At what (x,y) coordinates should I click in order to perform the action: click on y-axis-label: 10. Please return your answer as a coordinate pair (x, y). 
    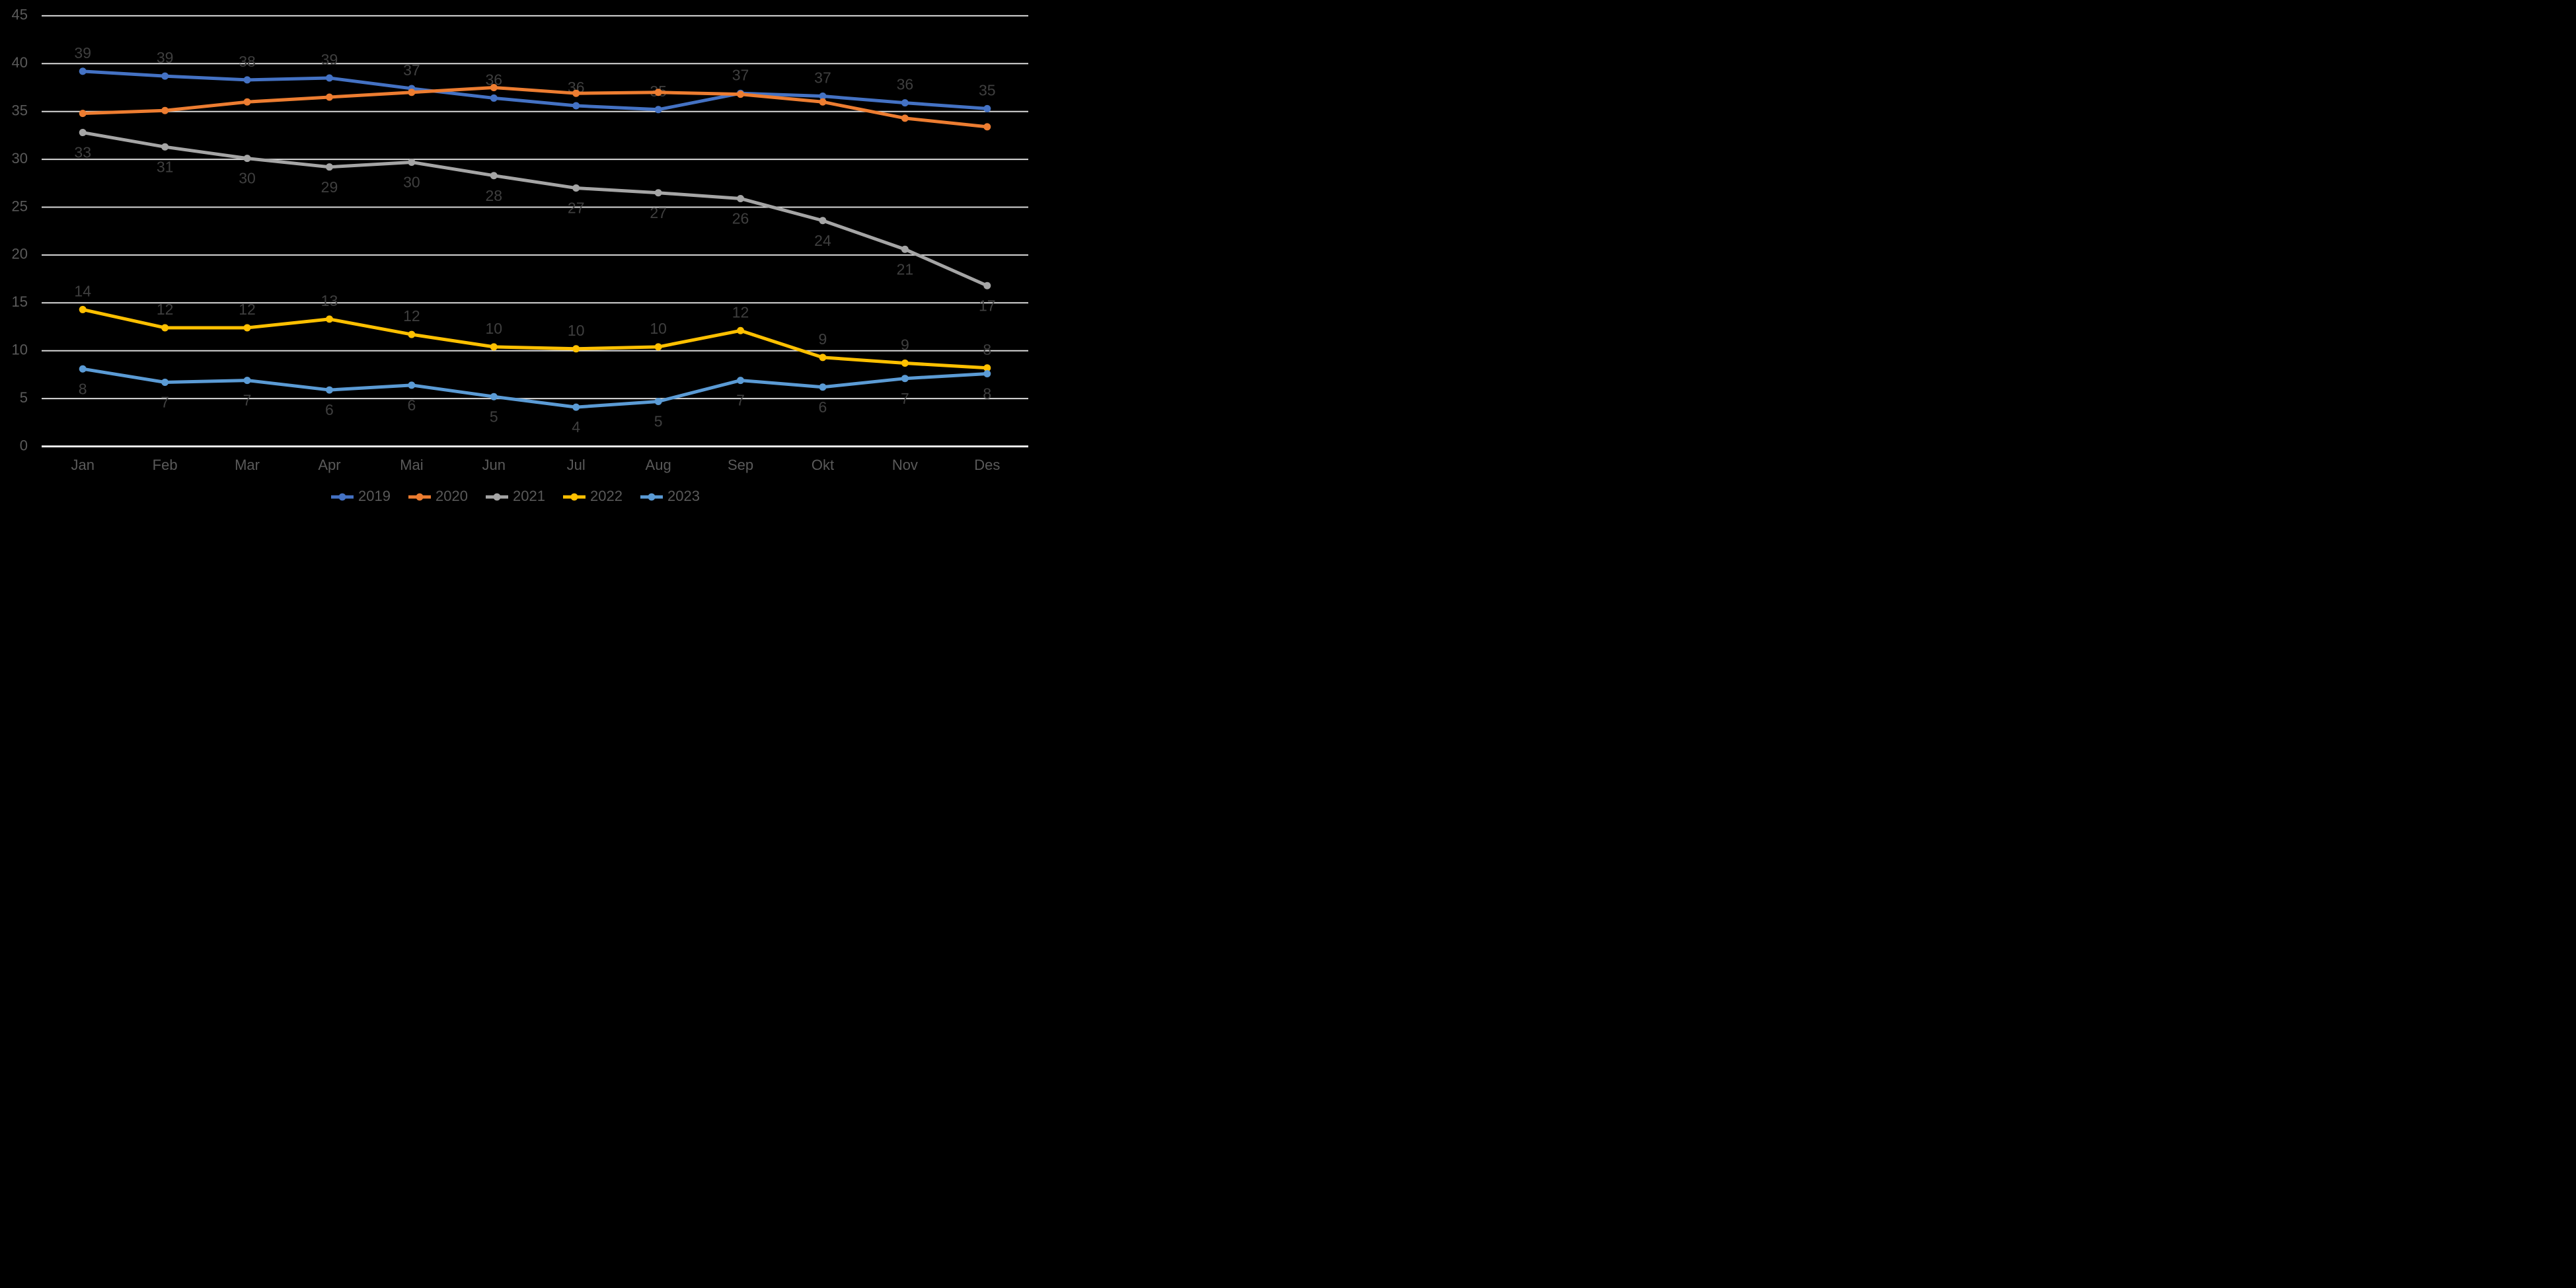
    Looking at the image, I should click on (20, 350).